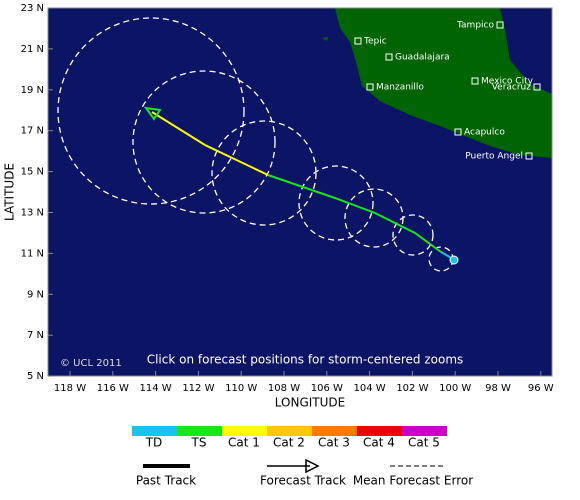 The width and height of the screenshot is (580, 500). What do you see at coordinates (166, 481) in the screenshot?
I see `track-legend-label: Past Track` at bounding box center [166, 481].